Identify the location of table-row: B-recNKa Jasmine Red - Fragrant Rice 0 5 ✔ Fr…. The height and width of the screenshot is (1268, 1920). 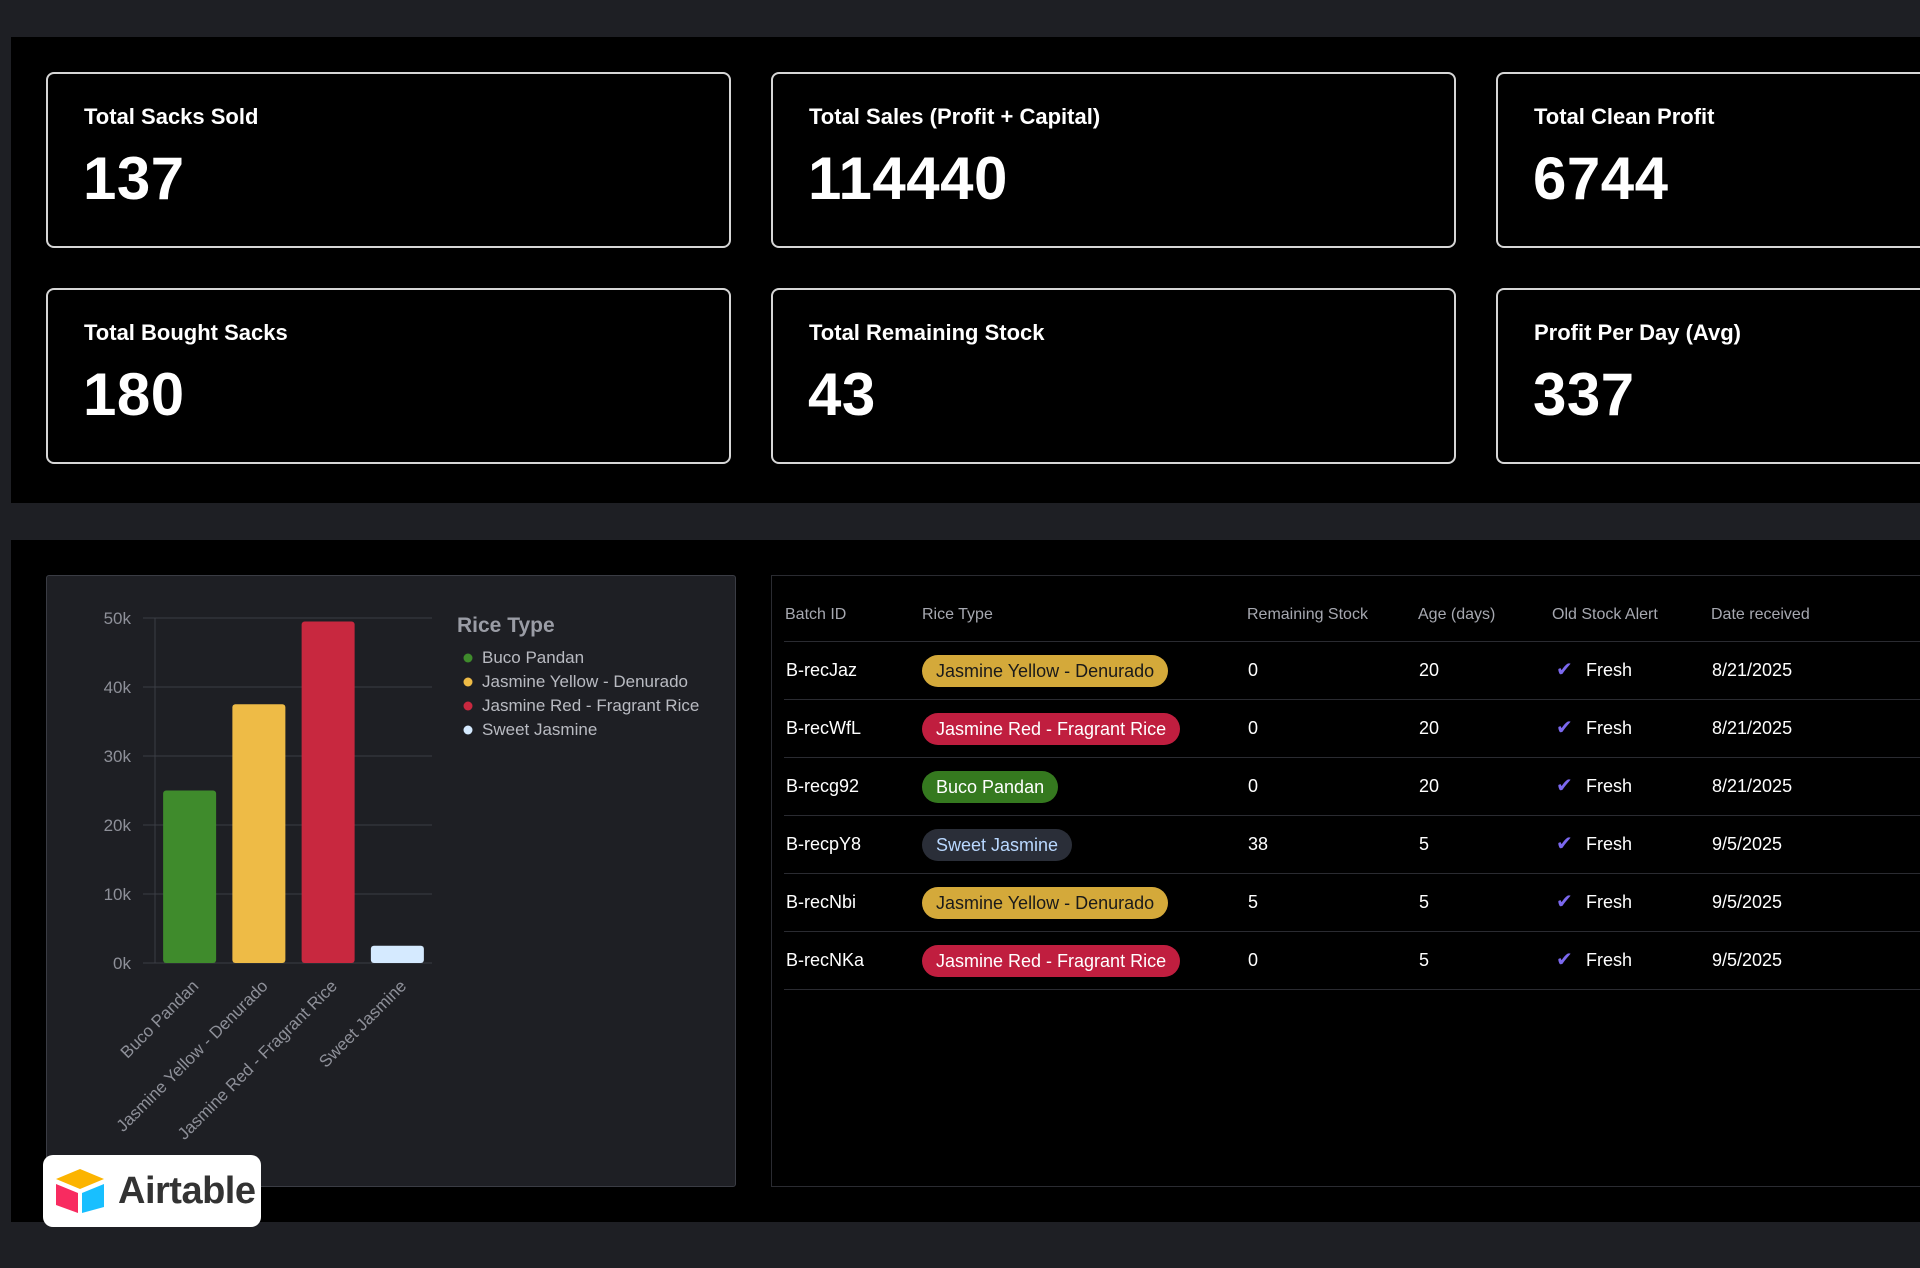
(1352, 959).